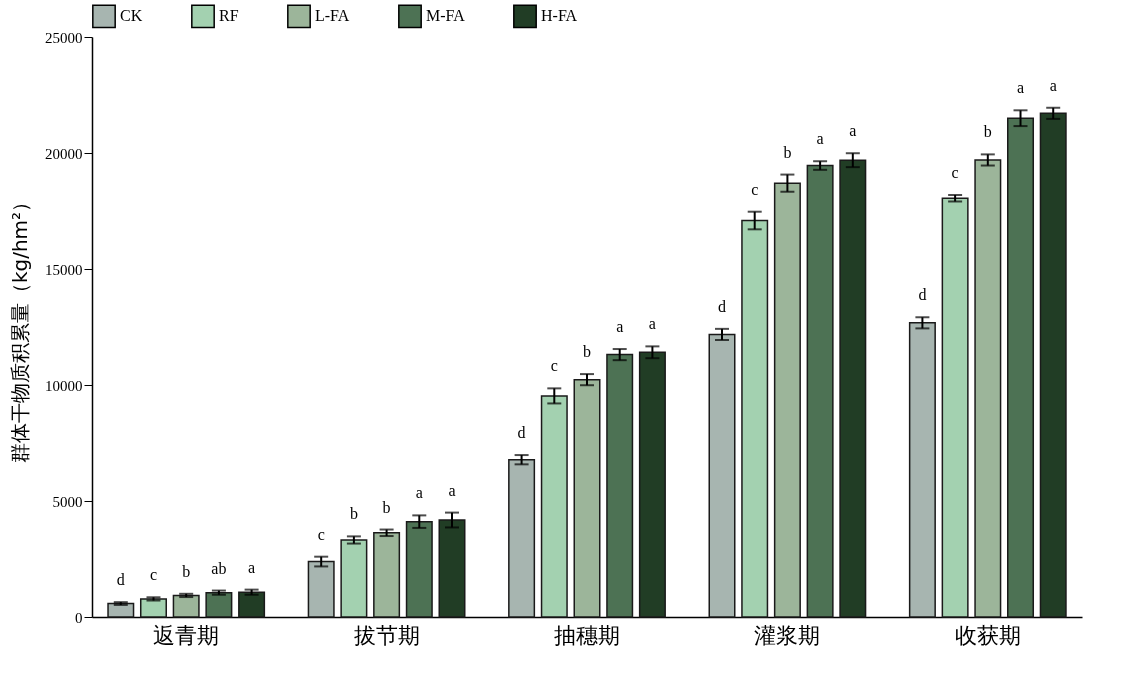  I want to click on x-tick-label: 返青期, so click(186, 635).